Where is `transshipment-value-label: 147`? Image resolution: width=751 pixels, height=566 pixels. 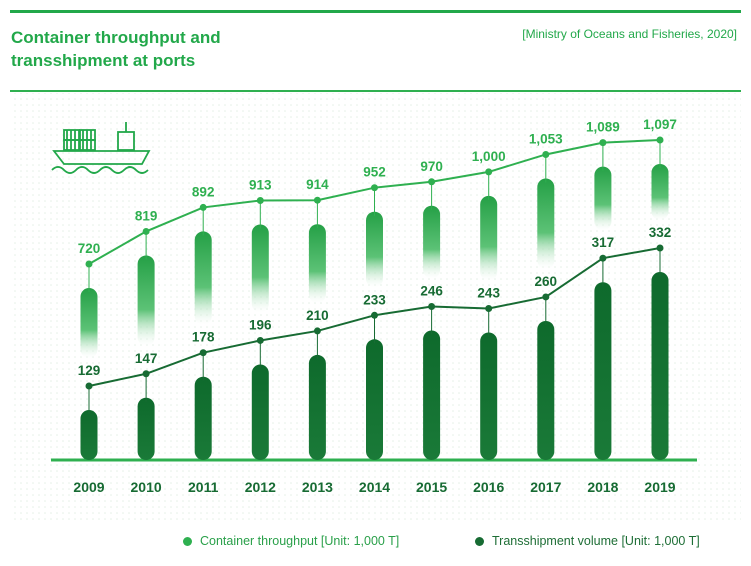 transshipment-value-label: 147 is located at coordinates (146, 358).